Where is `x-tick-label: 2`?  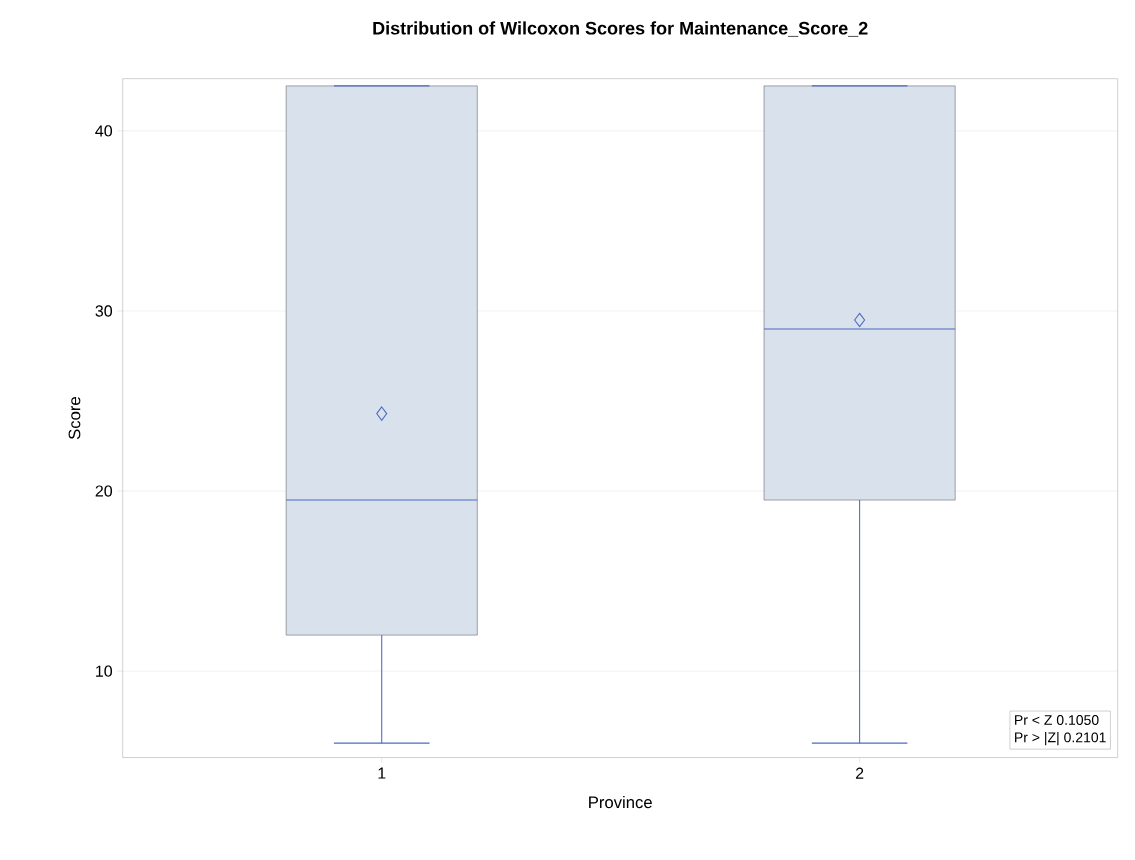
x-tick-label: 2 is located at coordinates (859, 773).